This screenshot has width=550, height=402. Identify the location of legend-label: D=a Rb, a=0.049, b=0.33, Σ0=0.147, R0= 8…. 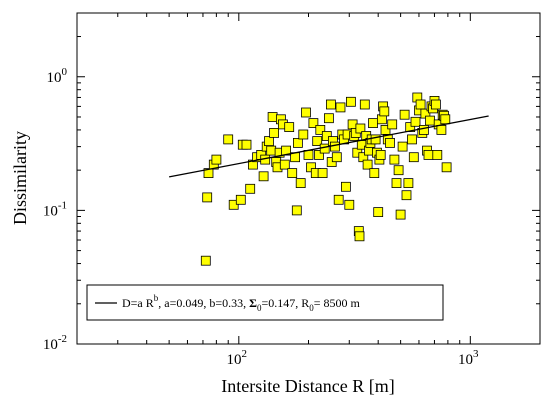
(241, 303).